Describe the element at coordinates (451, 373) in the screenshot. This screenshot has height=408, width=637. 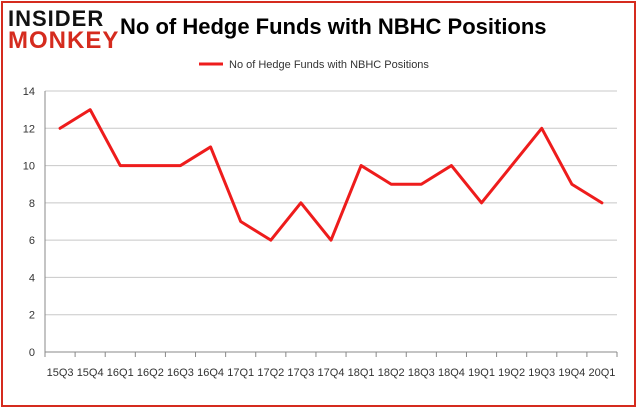
I see `x-tick-label: 18Q4` at that location.